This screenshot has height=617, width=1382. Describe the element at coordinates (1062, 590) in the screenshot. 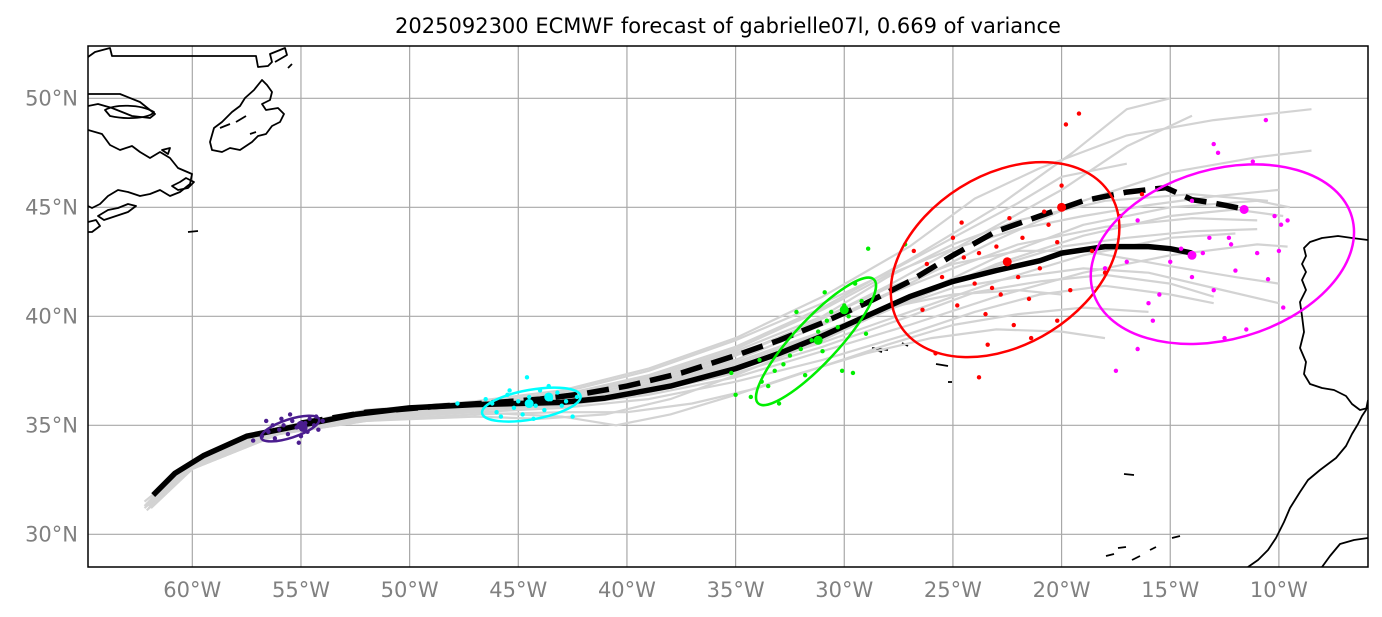

I see `lon-tick-label: 20°W` at that location.